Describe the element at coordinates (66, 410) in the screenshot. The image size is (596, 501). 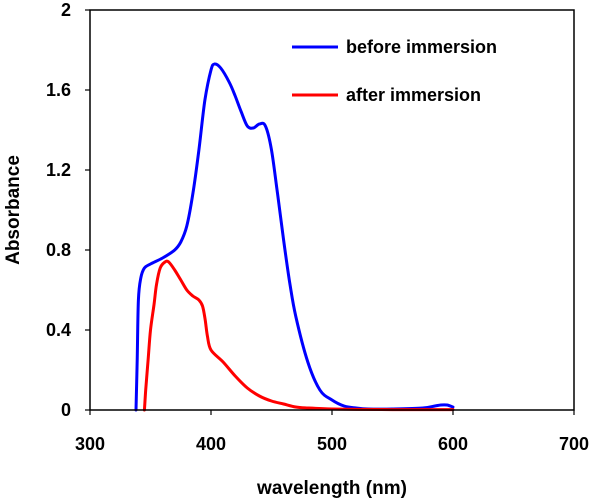
I see `y-tick-label: 0` at that location.